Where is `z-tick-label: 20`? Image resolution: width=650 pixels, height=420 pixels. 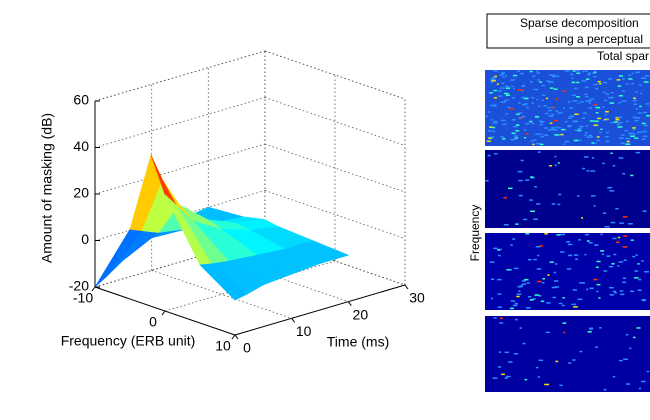
z-tick-label: 20 is located at coordinates (81, 193).